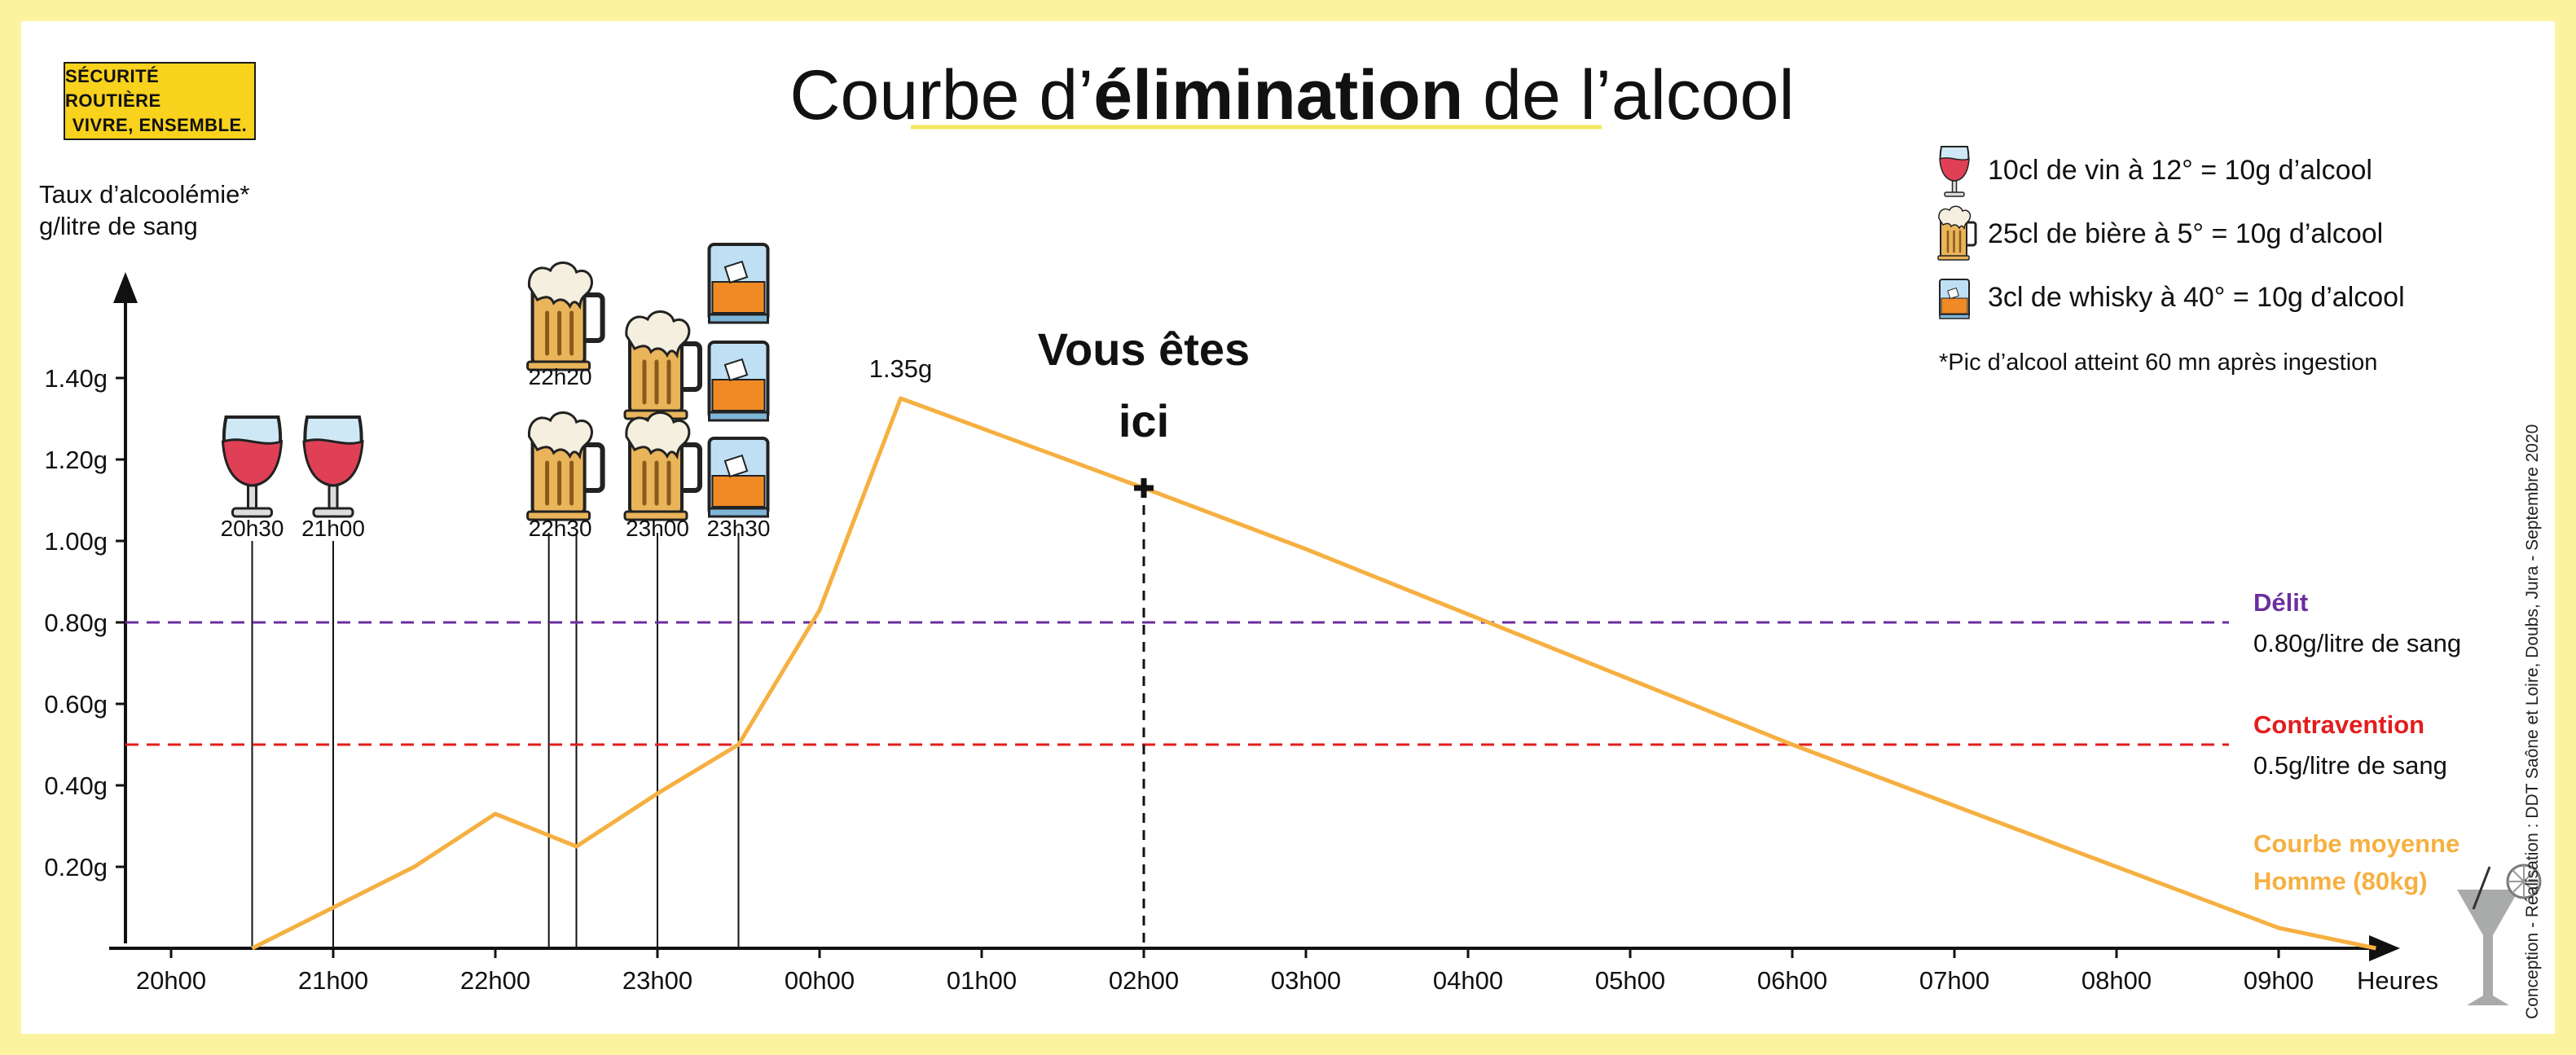 Image resolution: width=2576 pixels, height=1055 pixels. What do you see at coordinates (113, 88) in the screenshot?
I see `logo-line1: SÉCURITÉ ROUTIÈRE` at bounding box center [113, 88].